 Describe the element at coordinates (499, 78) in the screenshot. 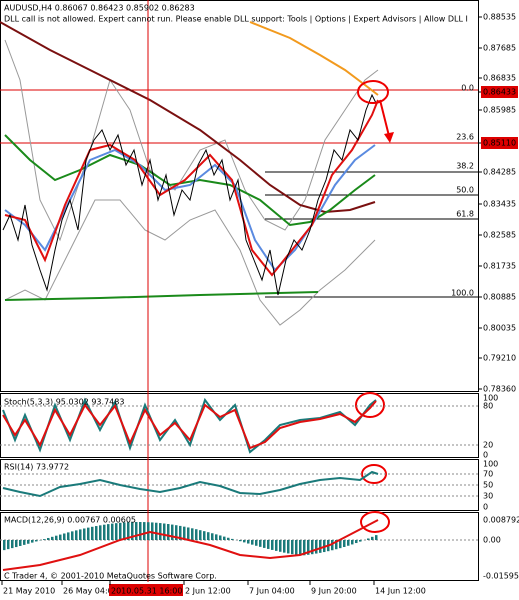

I see `price-label: 0.86835` at that location.